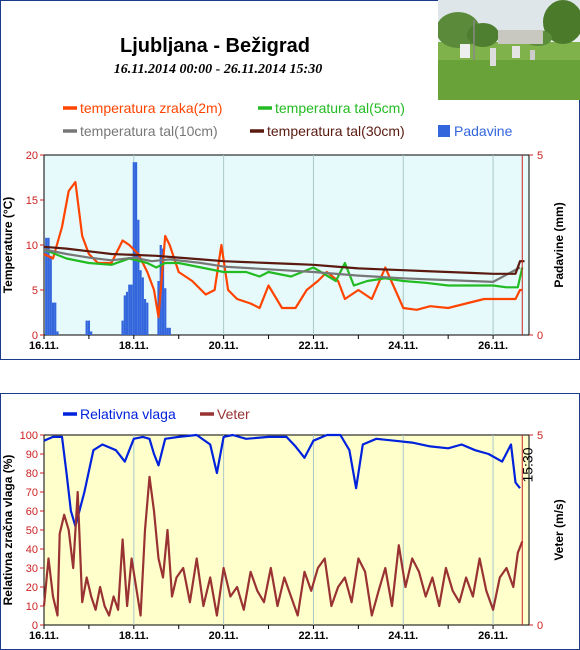 The image size is (580, 650). What do you see at coordinates (32, 512) in the screenshot?
I see `y-tick-label: 60` at bounding box center [32, 512].